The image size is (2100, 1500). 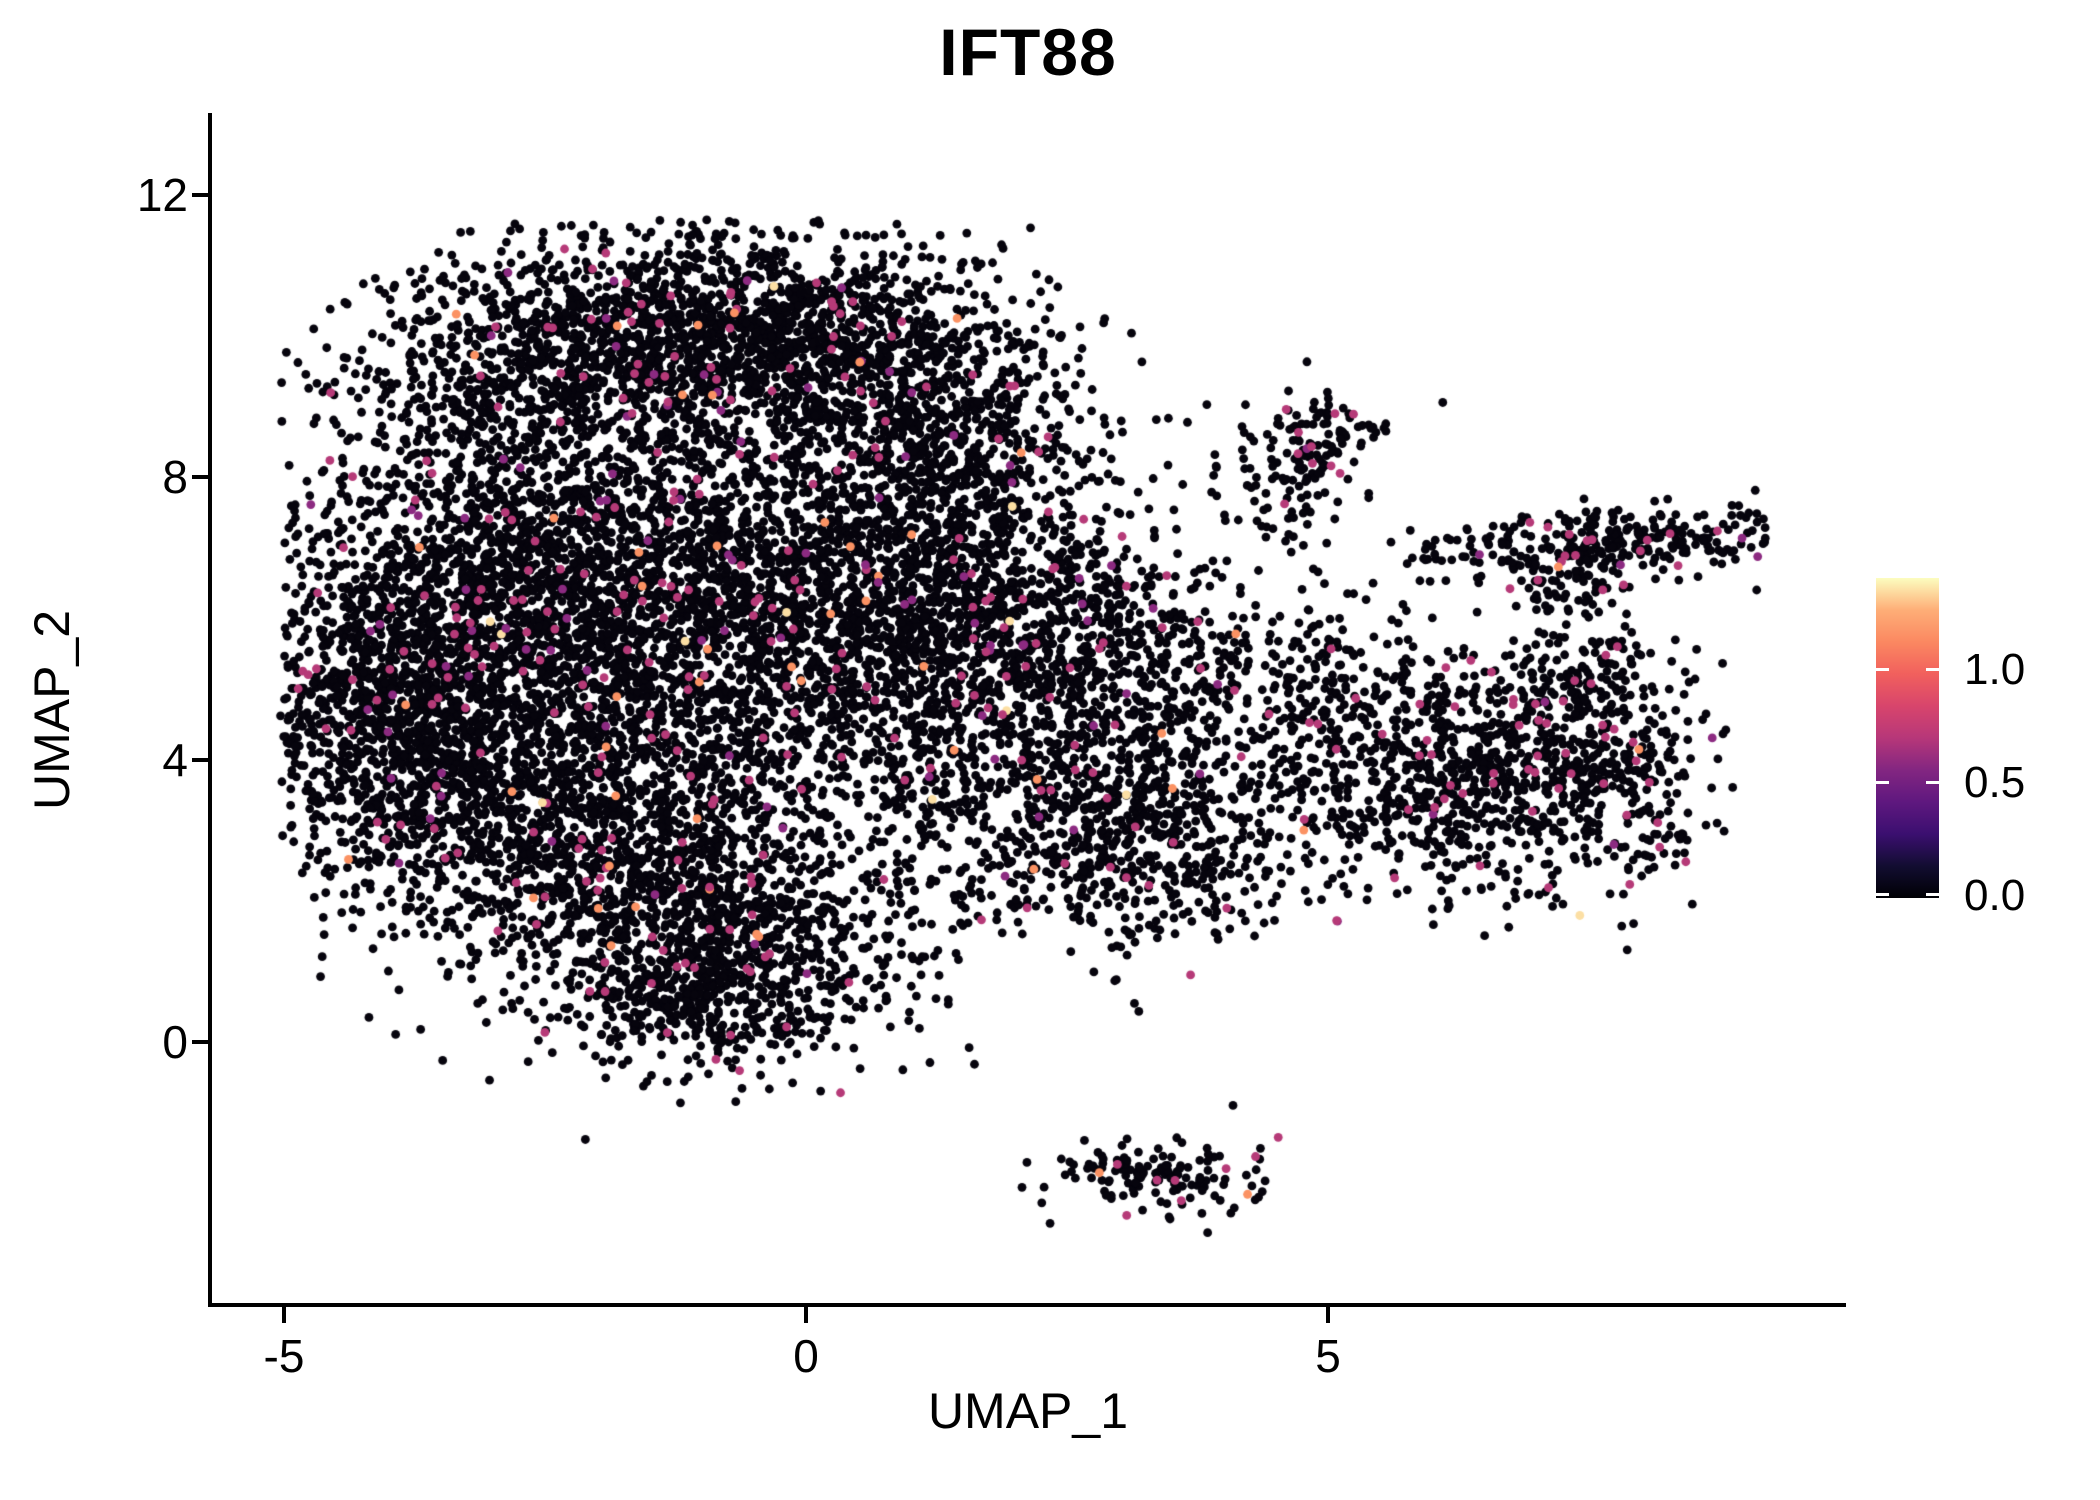 What do you see at coordinates (1932, 669) in the screenshot?
I see `colorbar-tick-1.0-right` at bounding box center [1932, 669].